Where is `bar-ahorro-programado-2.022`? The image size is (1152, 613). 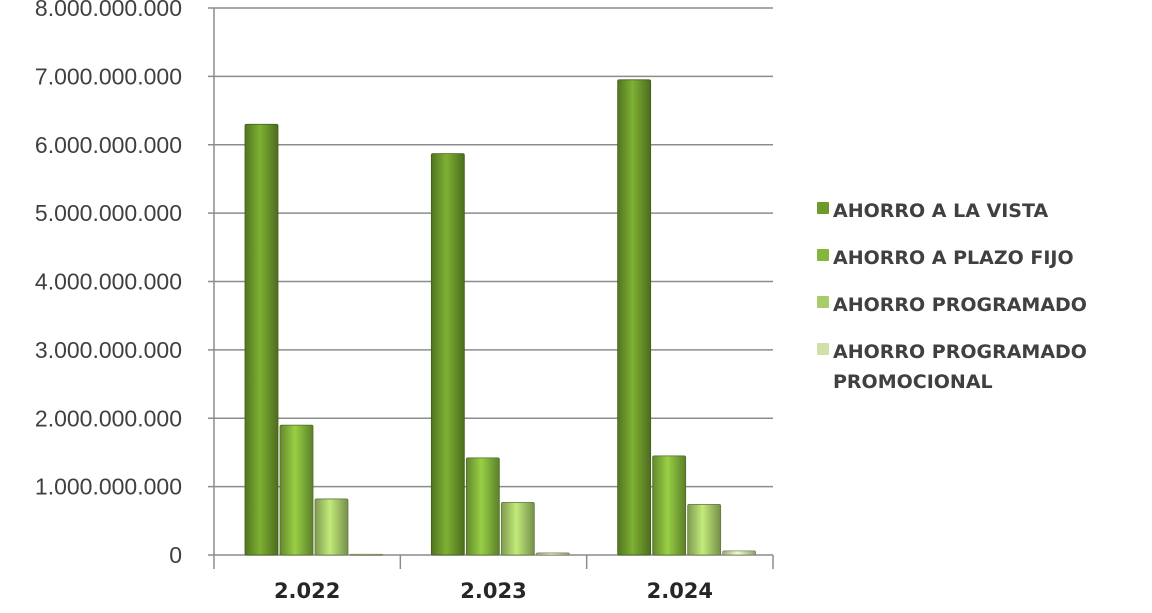 bar-ahorro-programado-2.022 is located at coordinates (331, 527).